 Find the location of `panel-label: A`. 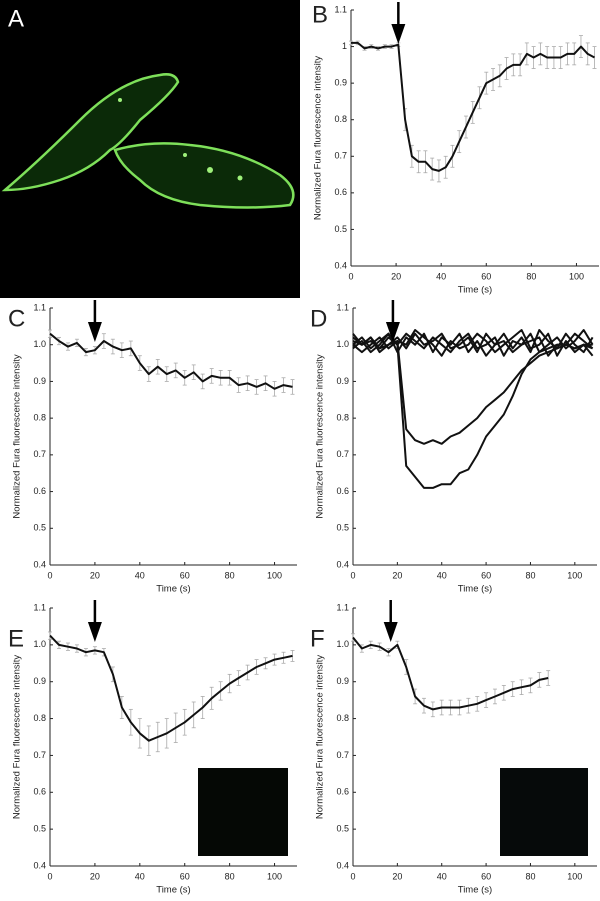

panel-label: A is located at coordinates (16, 18).